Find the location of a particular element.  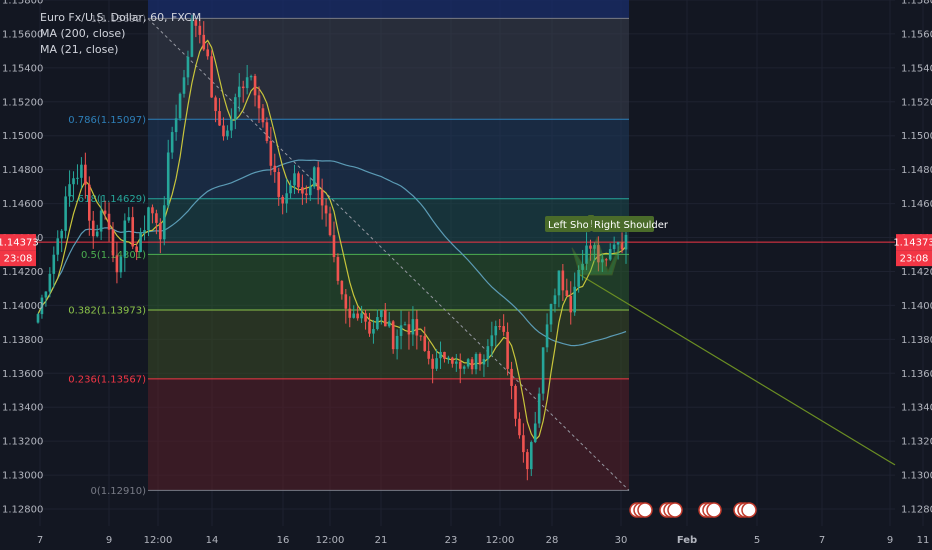

x-tick-label: 12:00 is located at coordinates (158, 540).